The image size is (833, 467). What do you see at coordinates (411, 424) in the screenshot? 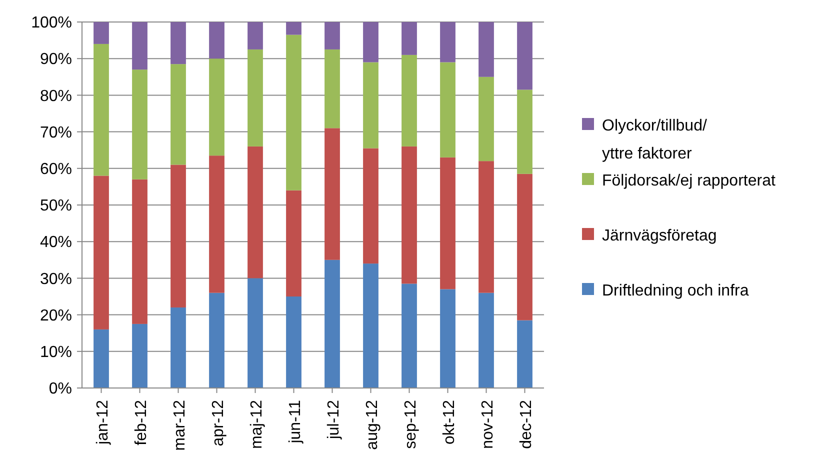
I see `x-tick-label: sep-12` at bounding box center [411, 424].